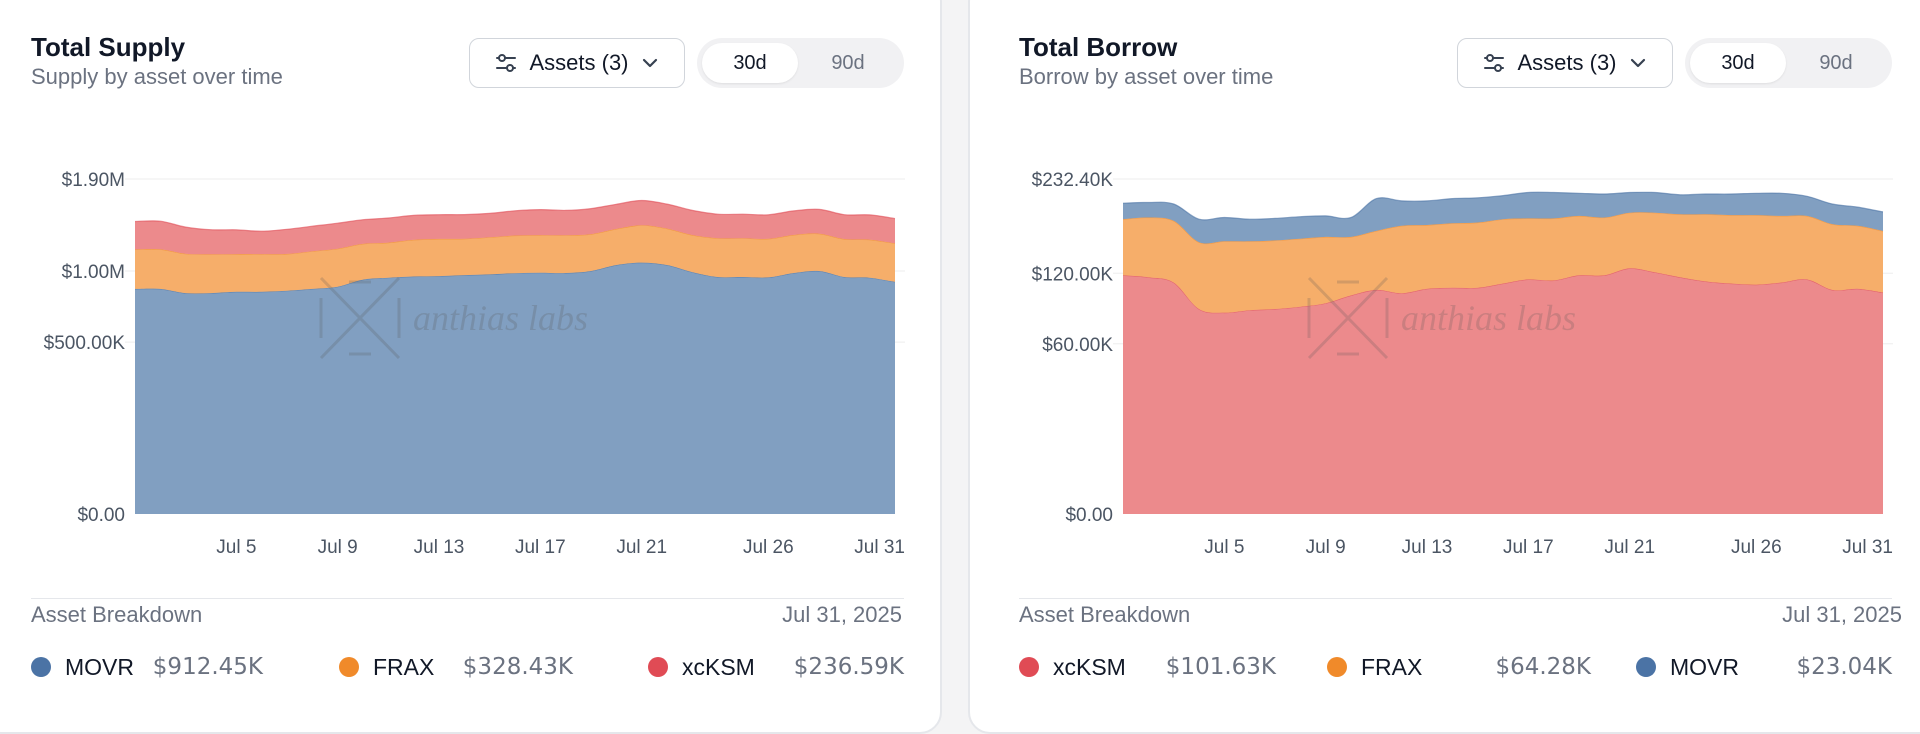 The width and height of the screenshot is (1920, 734). Describe the element at coordinates (879, 547) in the screenshot. I see `supply-x-tick-label: Jul 31` at that location.